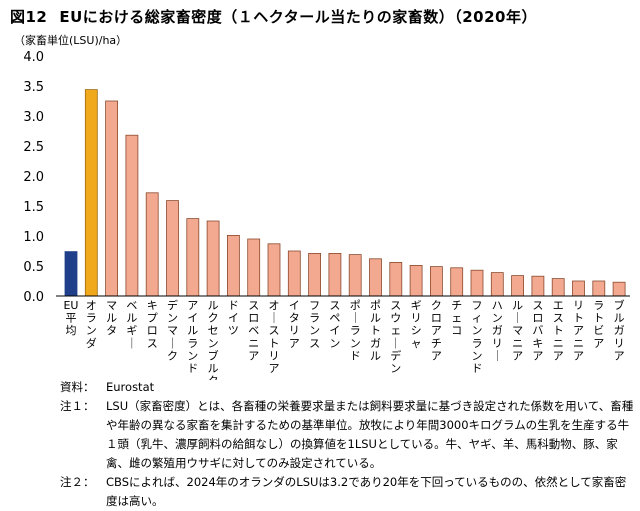  I want to click on category-label: ドイツ, so click(233, 318).